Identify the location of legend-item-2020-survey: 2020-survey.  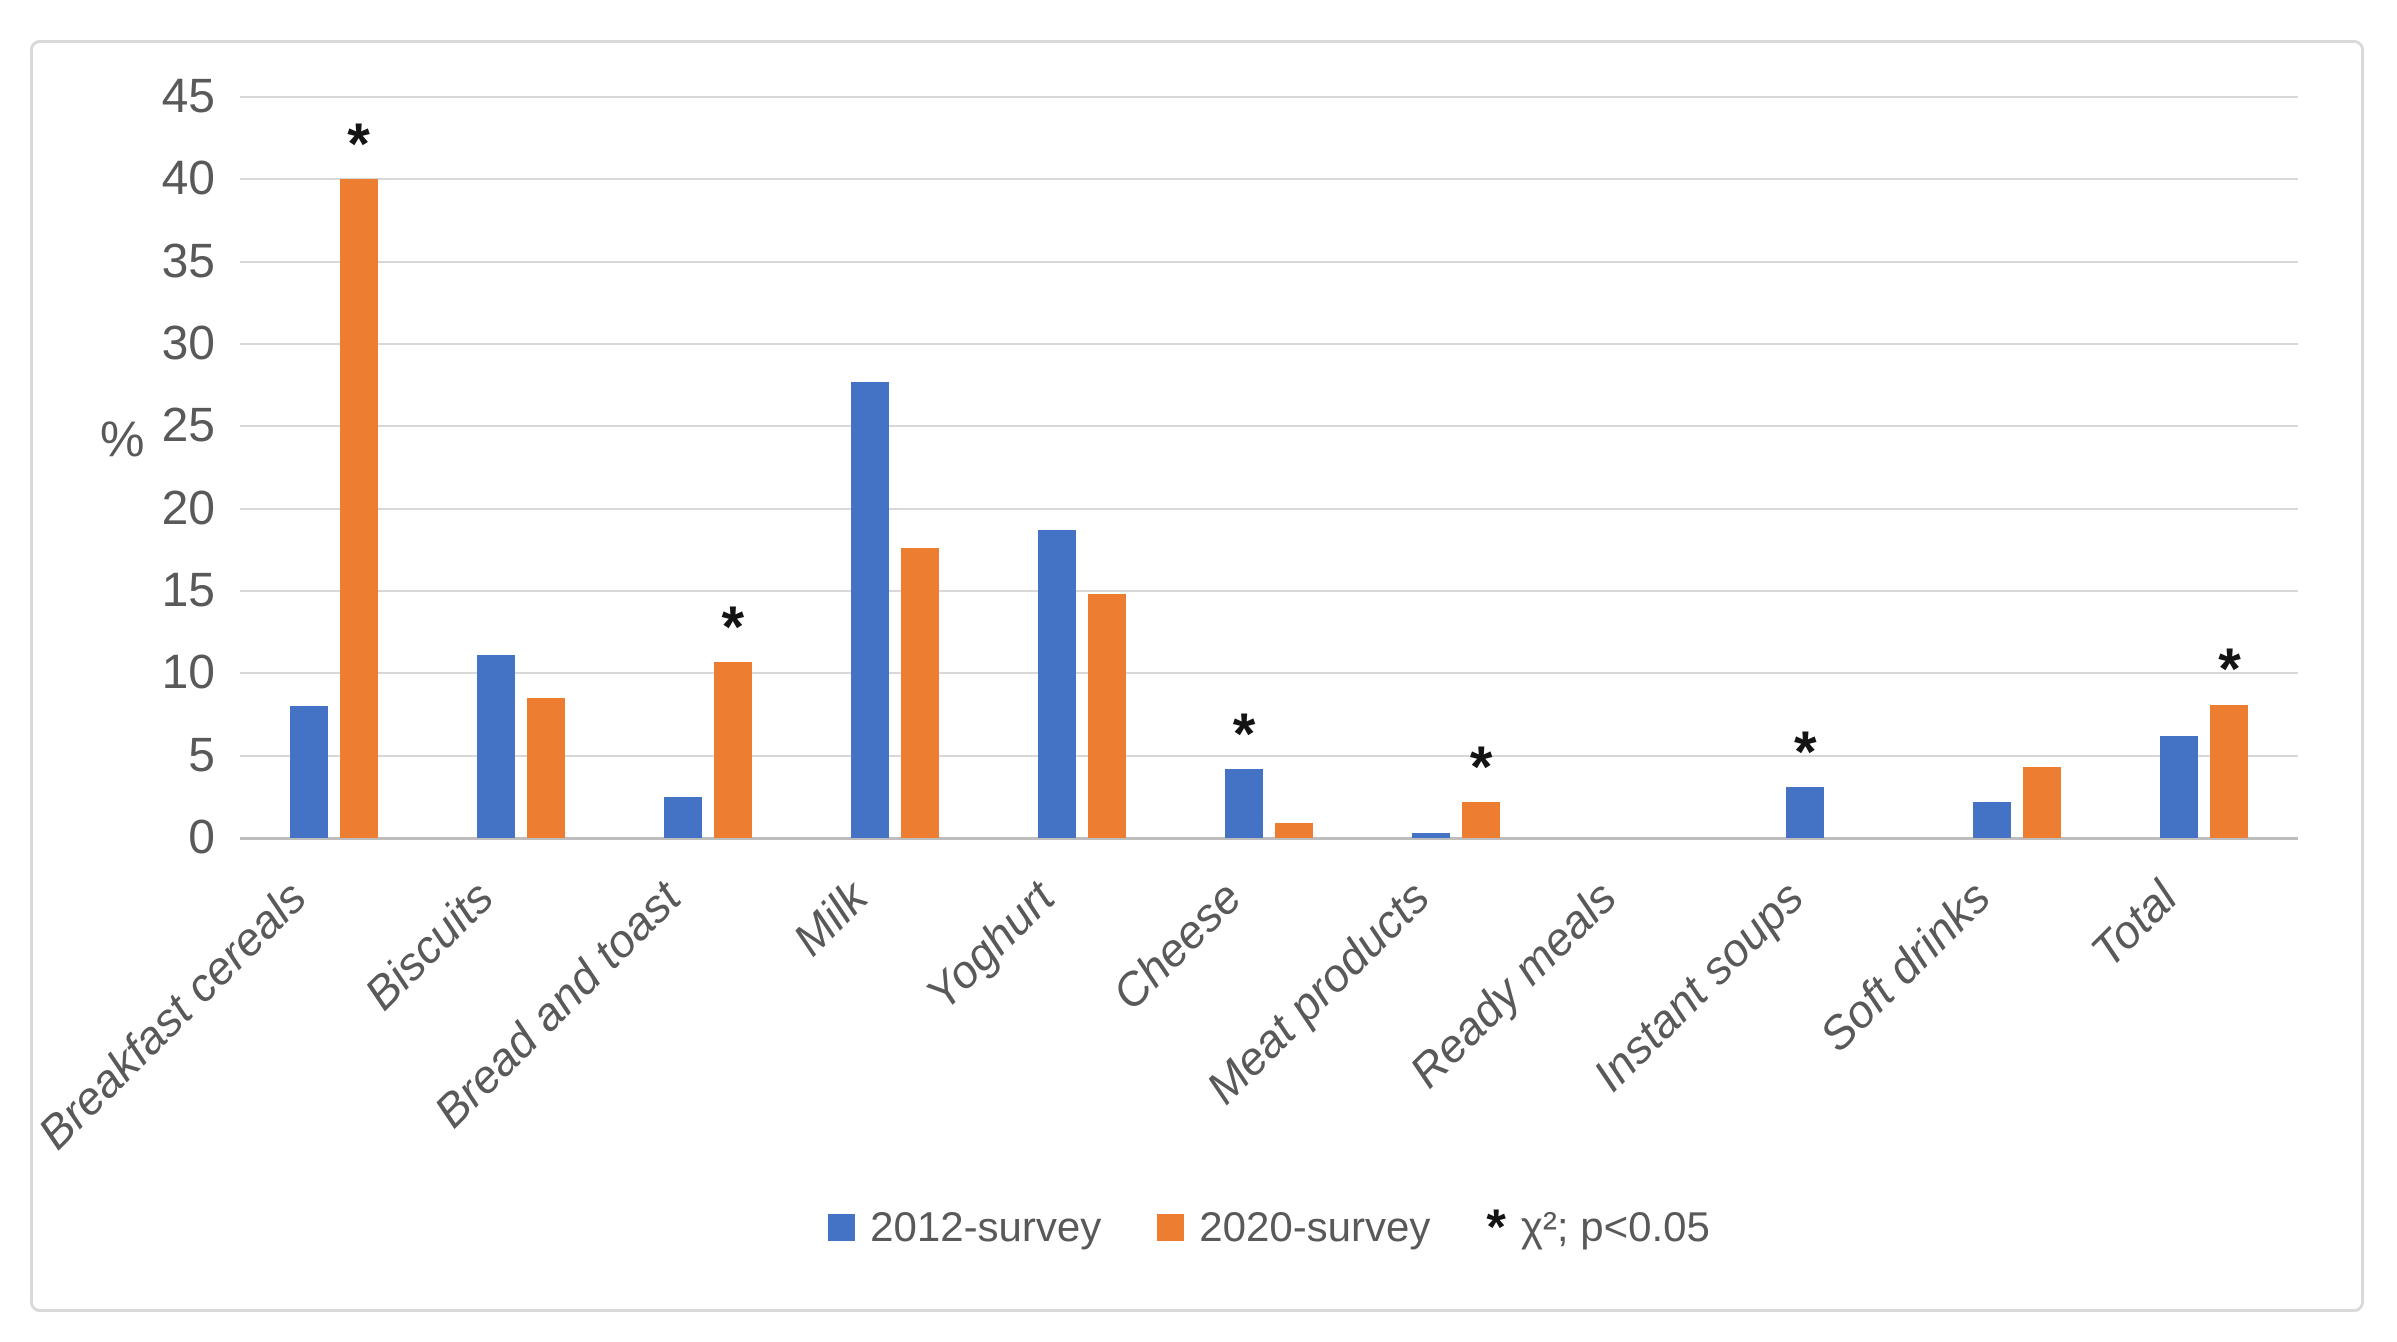
(1293, 1227).